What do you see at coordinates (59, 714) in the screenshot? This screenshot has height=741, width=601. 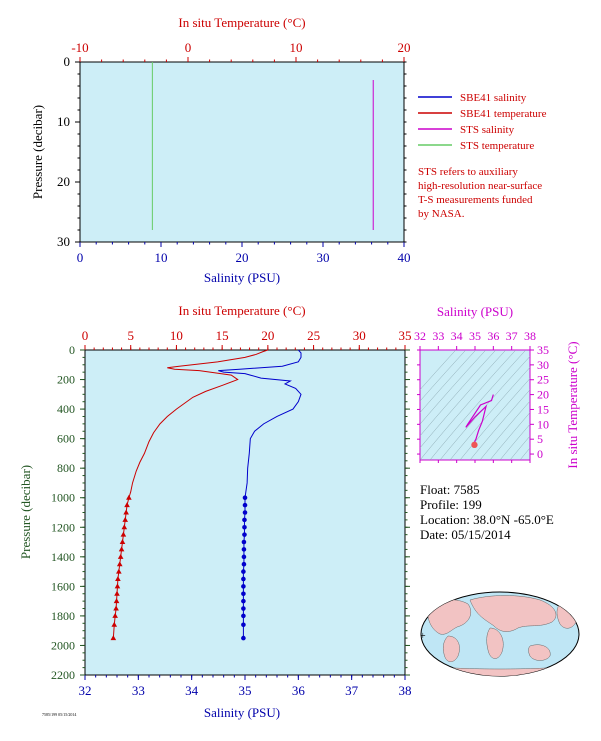 I see `footer-tag: 7585/199 05/15/2014` at bounding box center [59, 714].